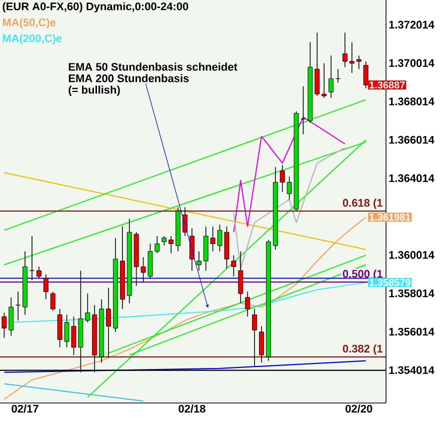 This screenshot has width=442, height=422. Describe the element at coordinates (192, 408) in the screenshot. I see `x-tick-label: 02/18` at that location.